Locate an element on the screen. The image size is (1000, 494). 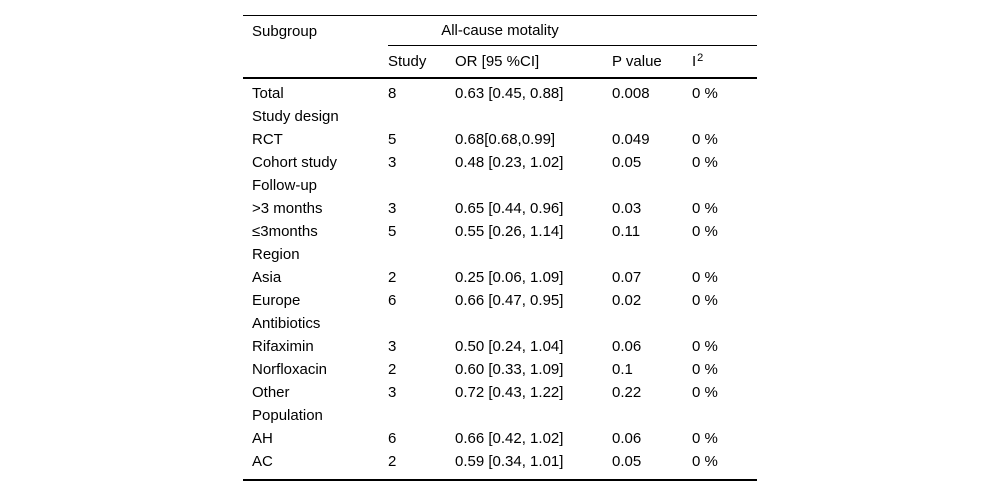
table-row: Asia 2 0.25 [0.06, 1.09] 0.07 0 % is located at coordinates (500, 277).